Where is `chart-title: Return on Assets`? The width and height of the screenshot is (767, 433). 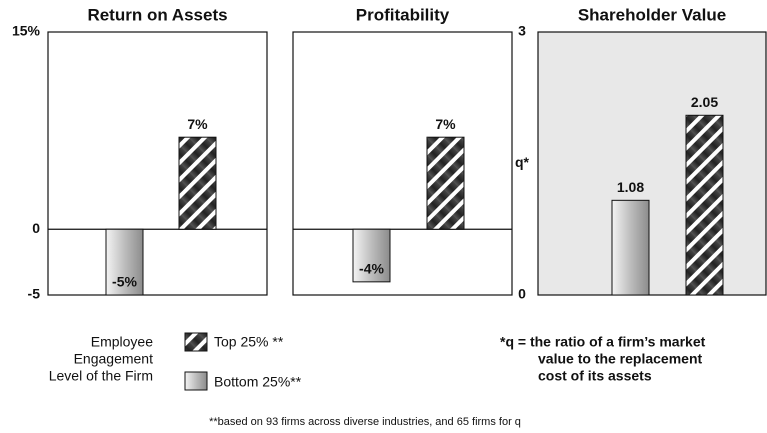 chart-title: Return on Assets is located at coordinates (157, 14).